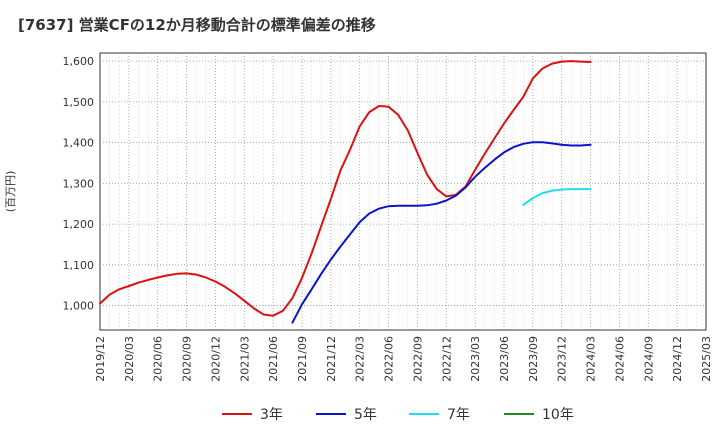 This screenshot has width=720, height=440. Describe the element at coordinates (79, 224) in the screenshot. I see `y-tick-label: 1,200` at that location.